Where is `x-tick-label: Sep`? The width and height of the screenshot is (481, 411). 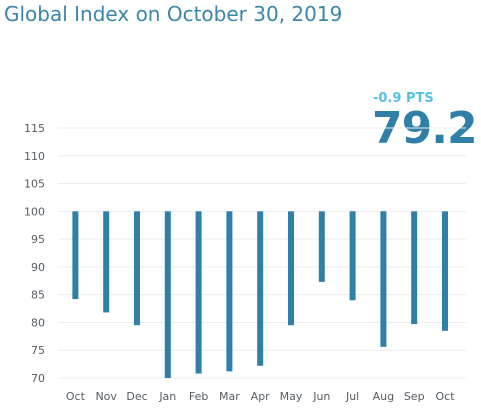 x-tick-label: Sep is located at coordinates (414, 396).